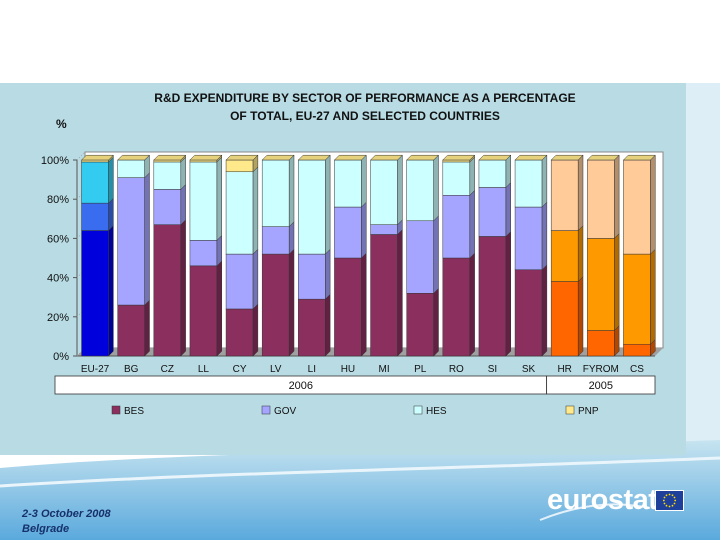 The height and width of the screenshot is (540, 720). What do you see at coordinates (472, 224) in the screenshot?
I see `bar-ro-gov-side` at bounding box center [472, 224].